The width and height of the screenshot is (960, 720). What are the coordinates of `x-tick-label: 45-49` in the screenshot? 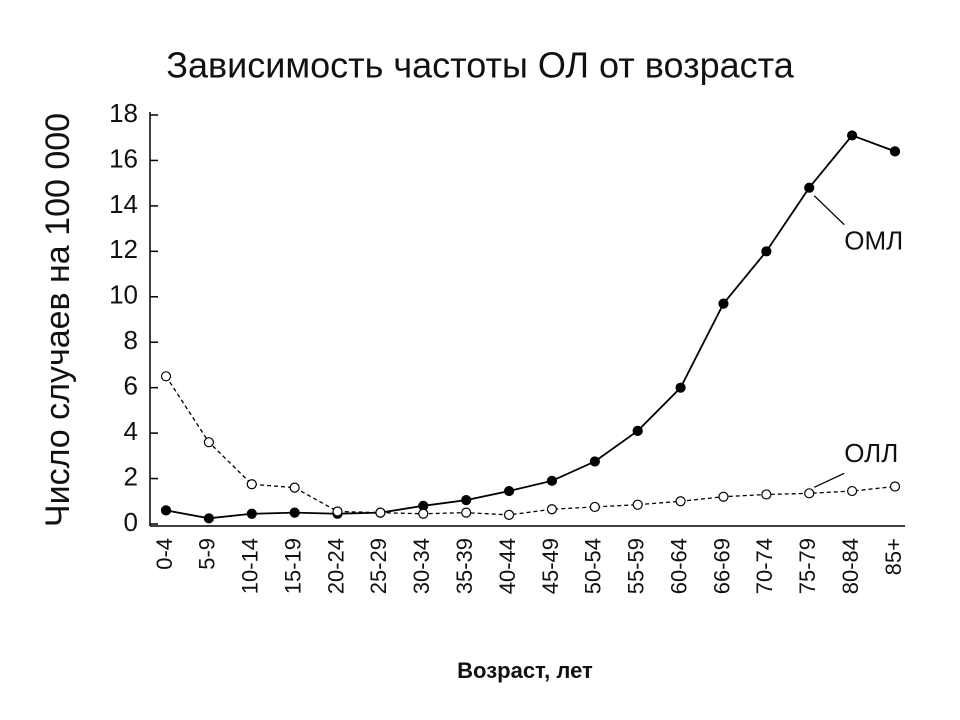 It's located at (550, 566).